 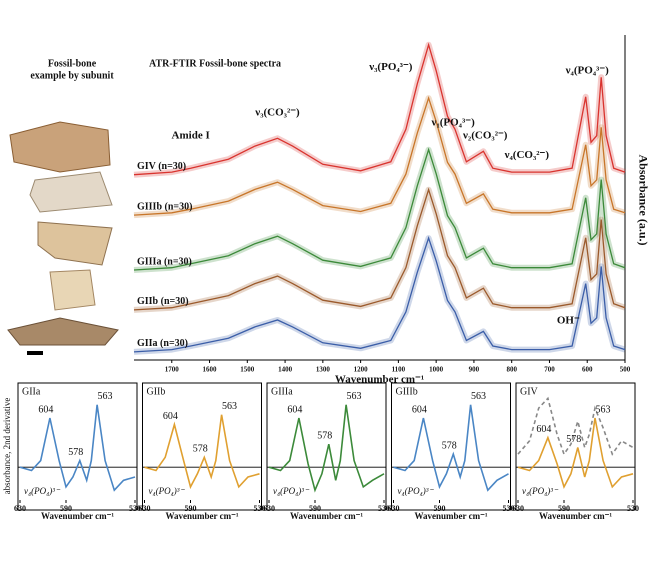 I want to click on x-tick-label: 500, so click(x=625, y=370).